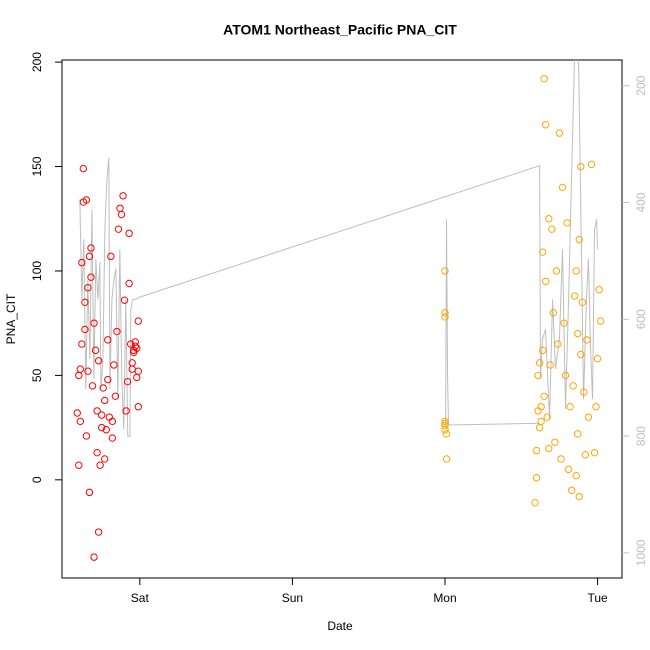  Describe the element at coordinates (340, 30) in the screenshot. I see `chart-title: ATOM1 Northeast_Pacific PNA_CIT` at that location.